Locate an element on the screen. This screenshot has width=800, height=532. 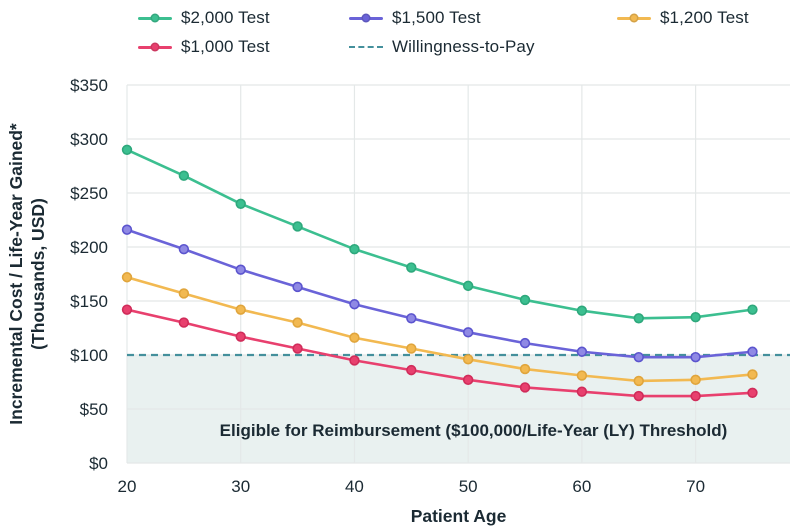
legend-label: $1,500 Test is located at coordinates (436, 17).